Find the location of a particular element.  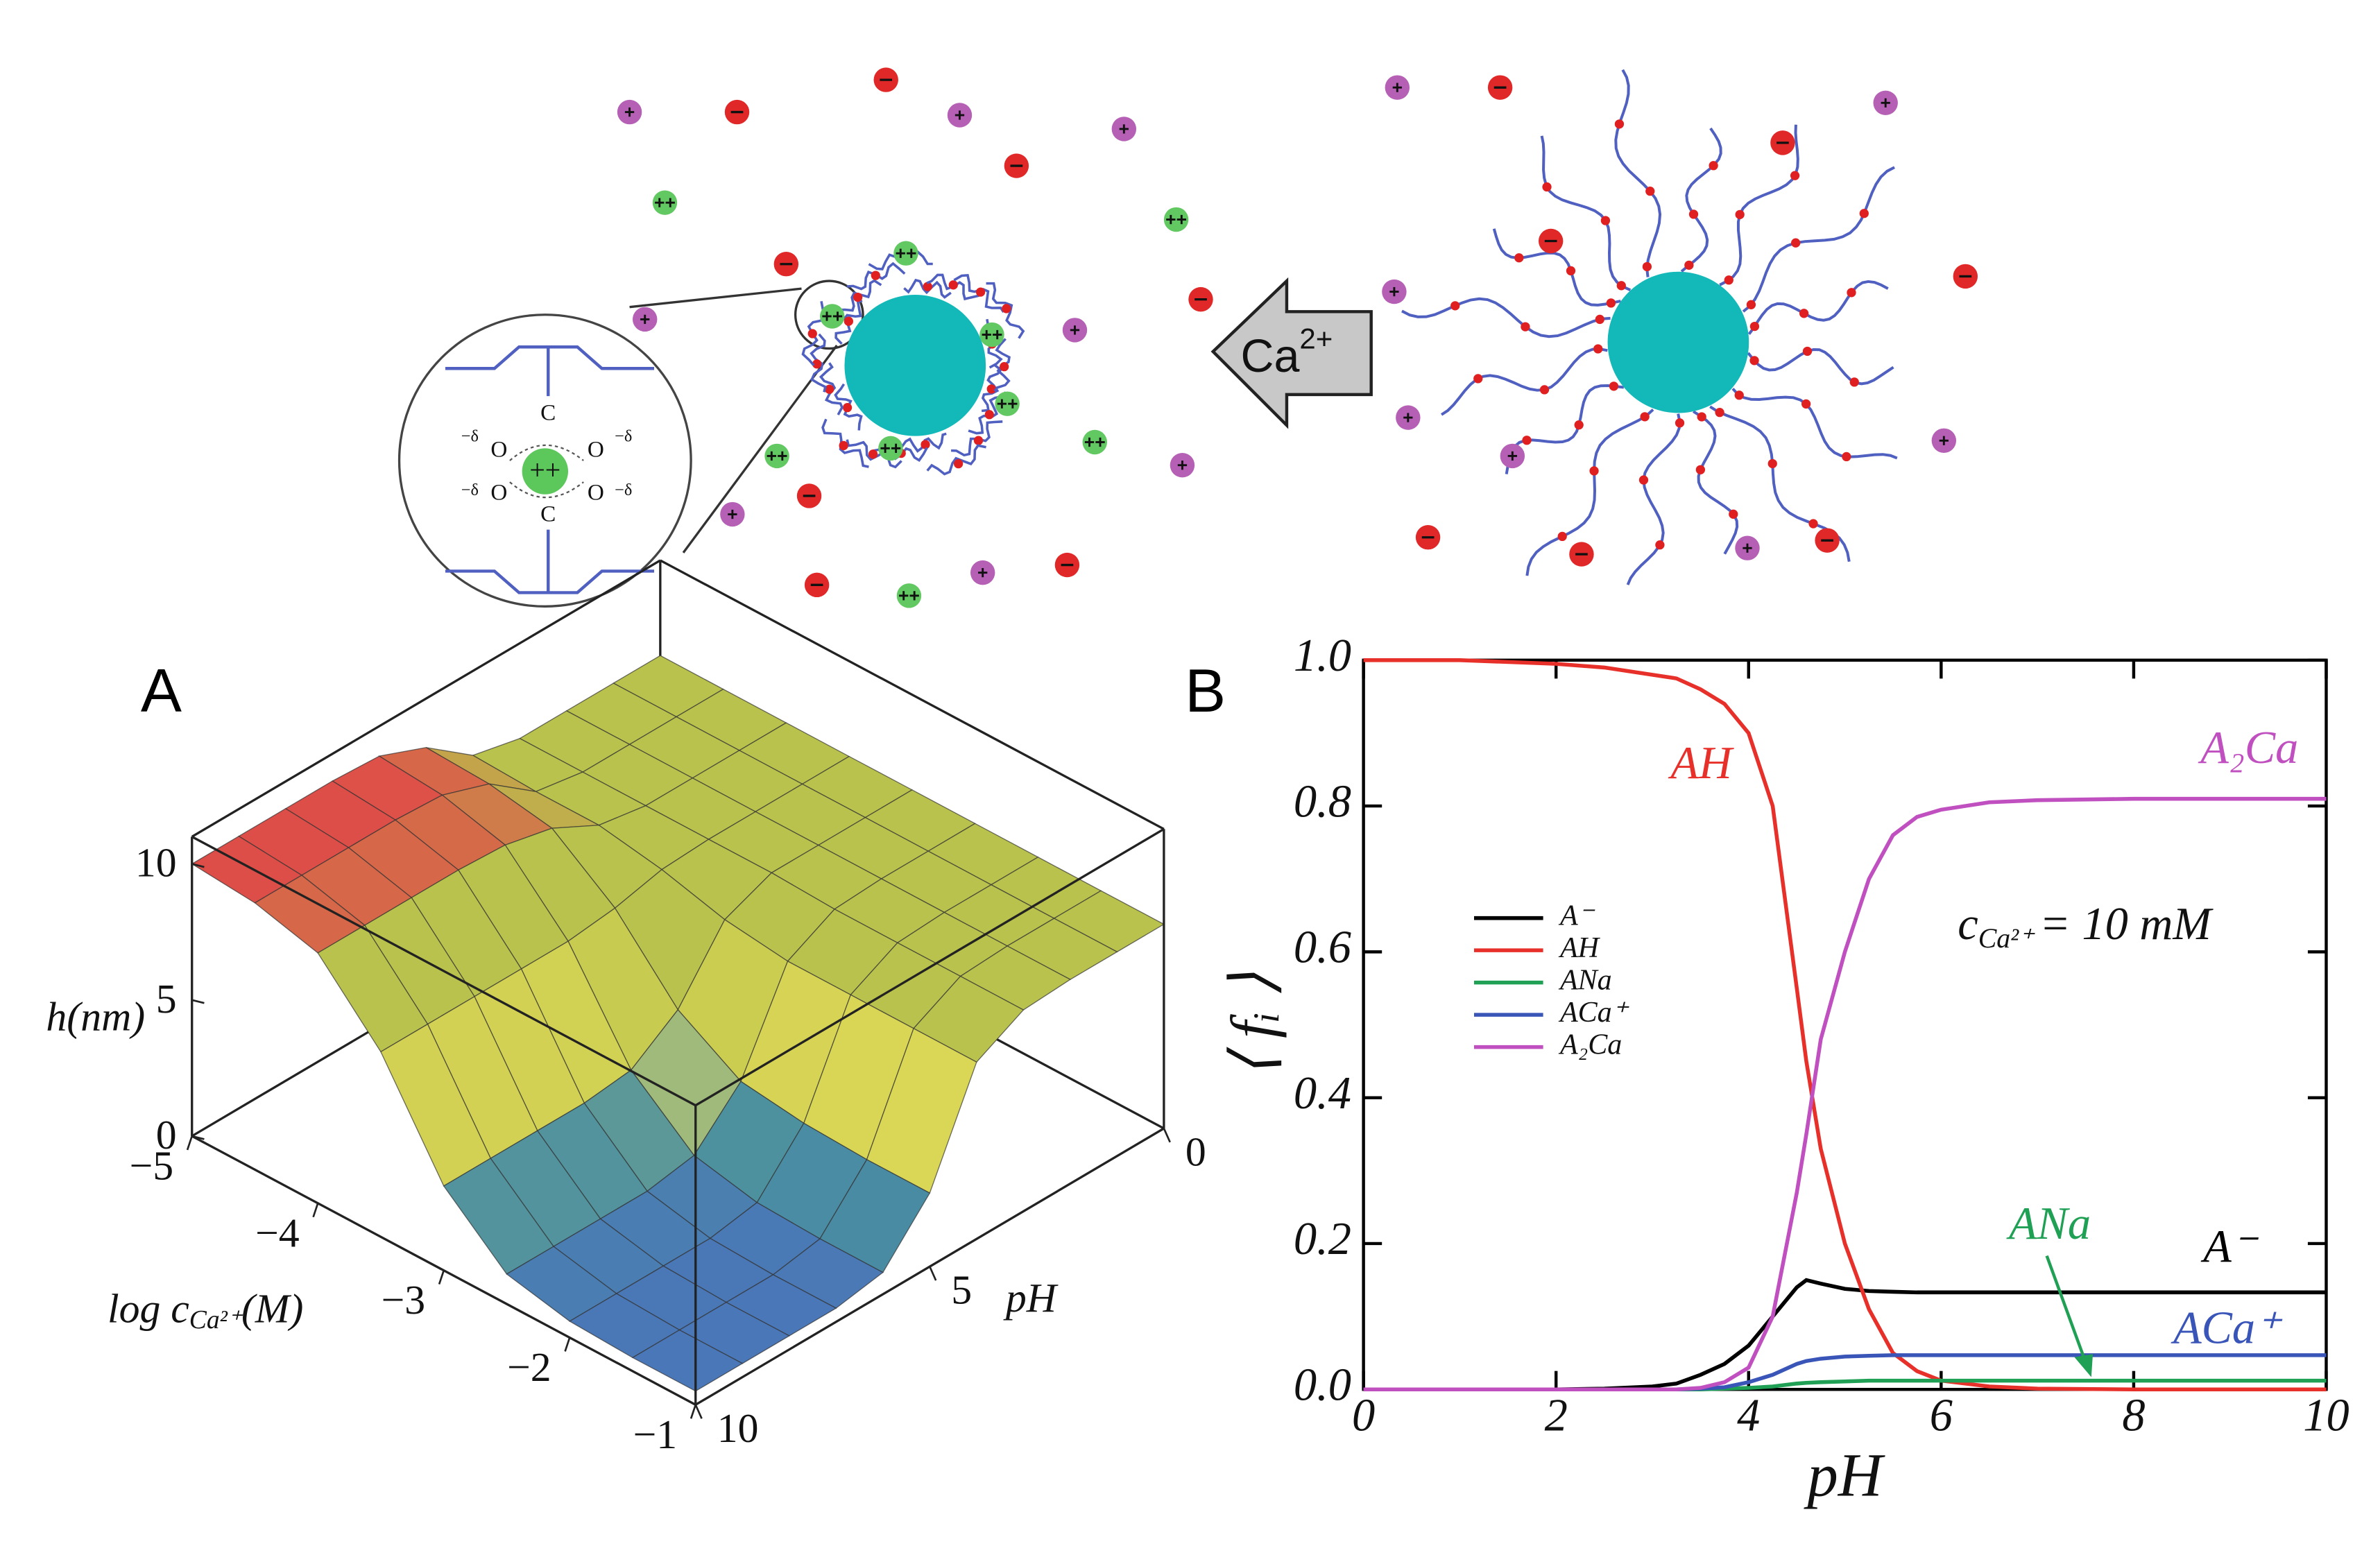

zoom-labels: C C O O O O −δ −δ −δ −δ ++ is located at coordinates (547, 463).